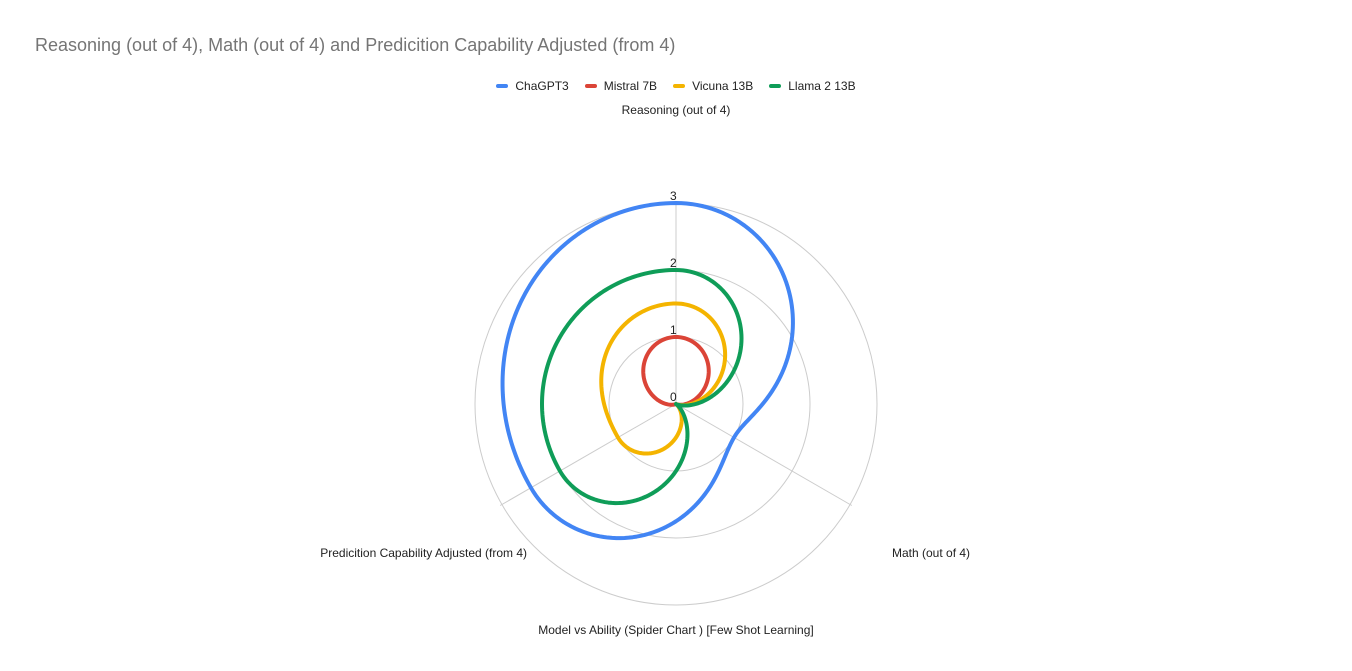  I want to click on legend-item-vicuna: Vicuna 13B, so click(713, 86).